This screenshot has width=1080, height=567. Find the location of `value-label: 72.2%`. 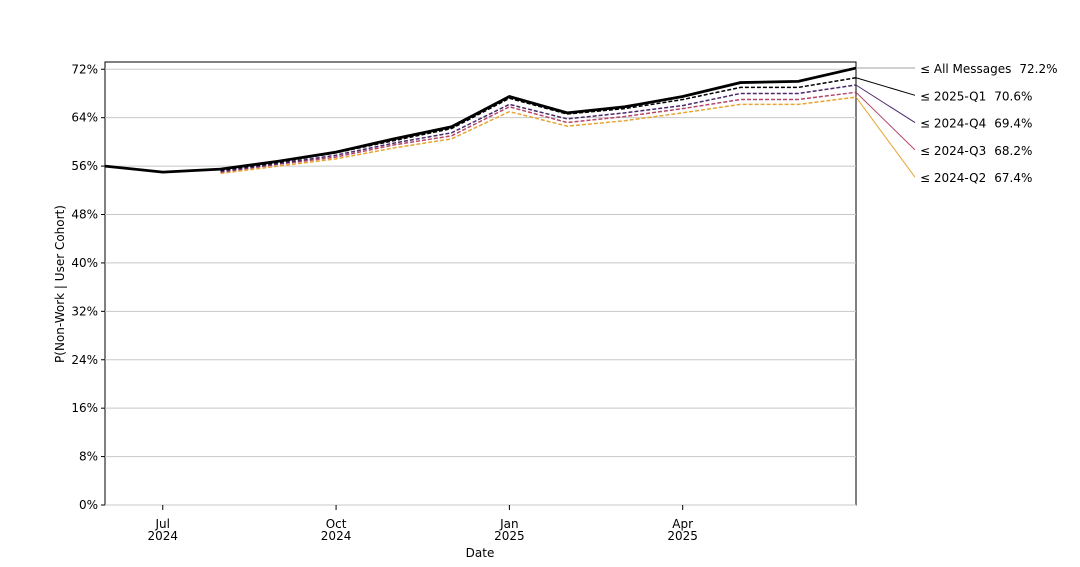

value-label: 72.2% is located at coordinates (1038, 69).